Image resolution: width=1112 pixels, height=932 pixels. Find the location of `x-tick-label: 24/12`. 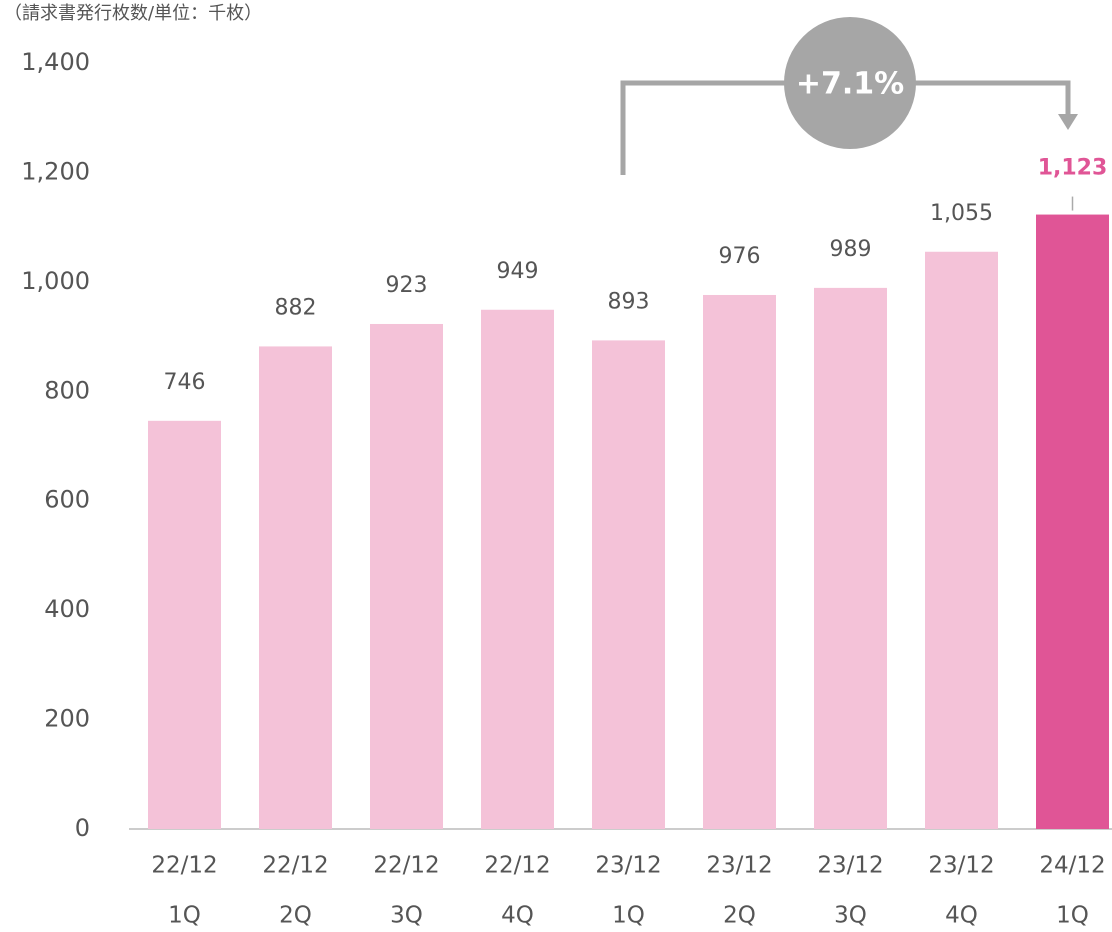

x-tick-label: 24/12 is located at coordinates (1072, 866).